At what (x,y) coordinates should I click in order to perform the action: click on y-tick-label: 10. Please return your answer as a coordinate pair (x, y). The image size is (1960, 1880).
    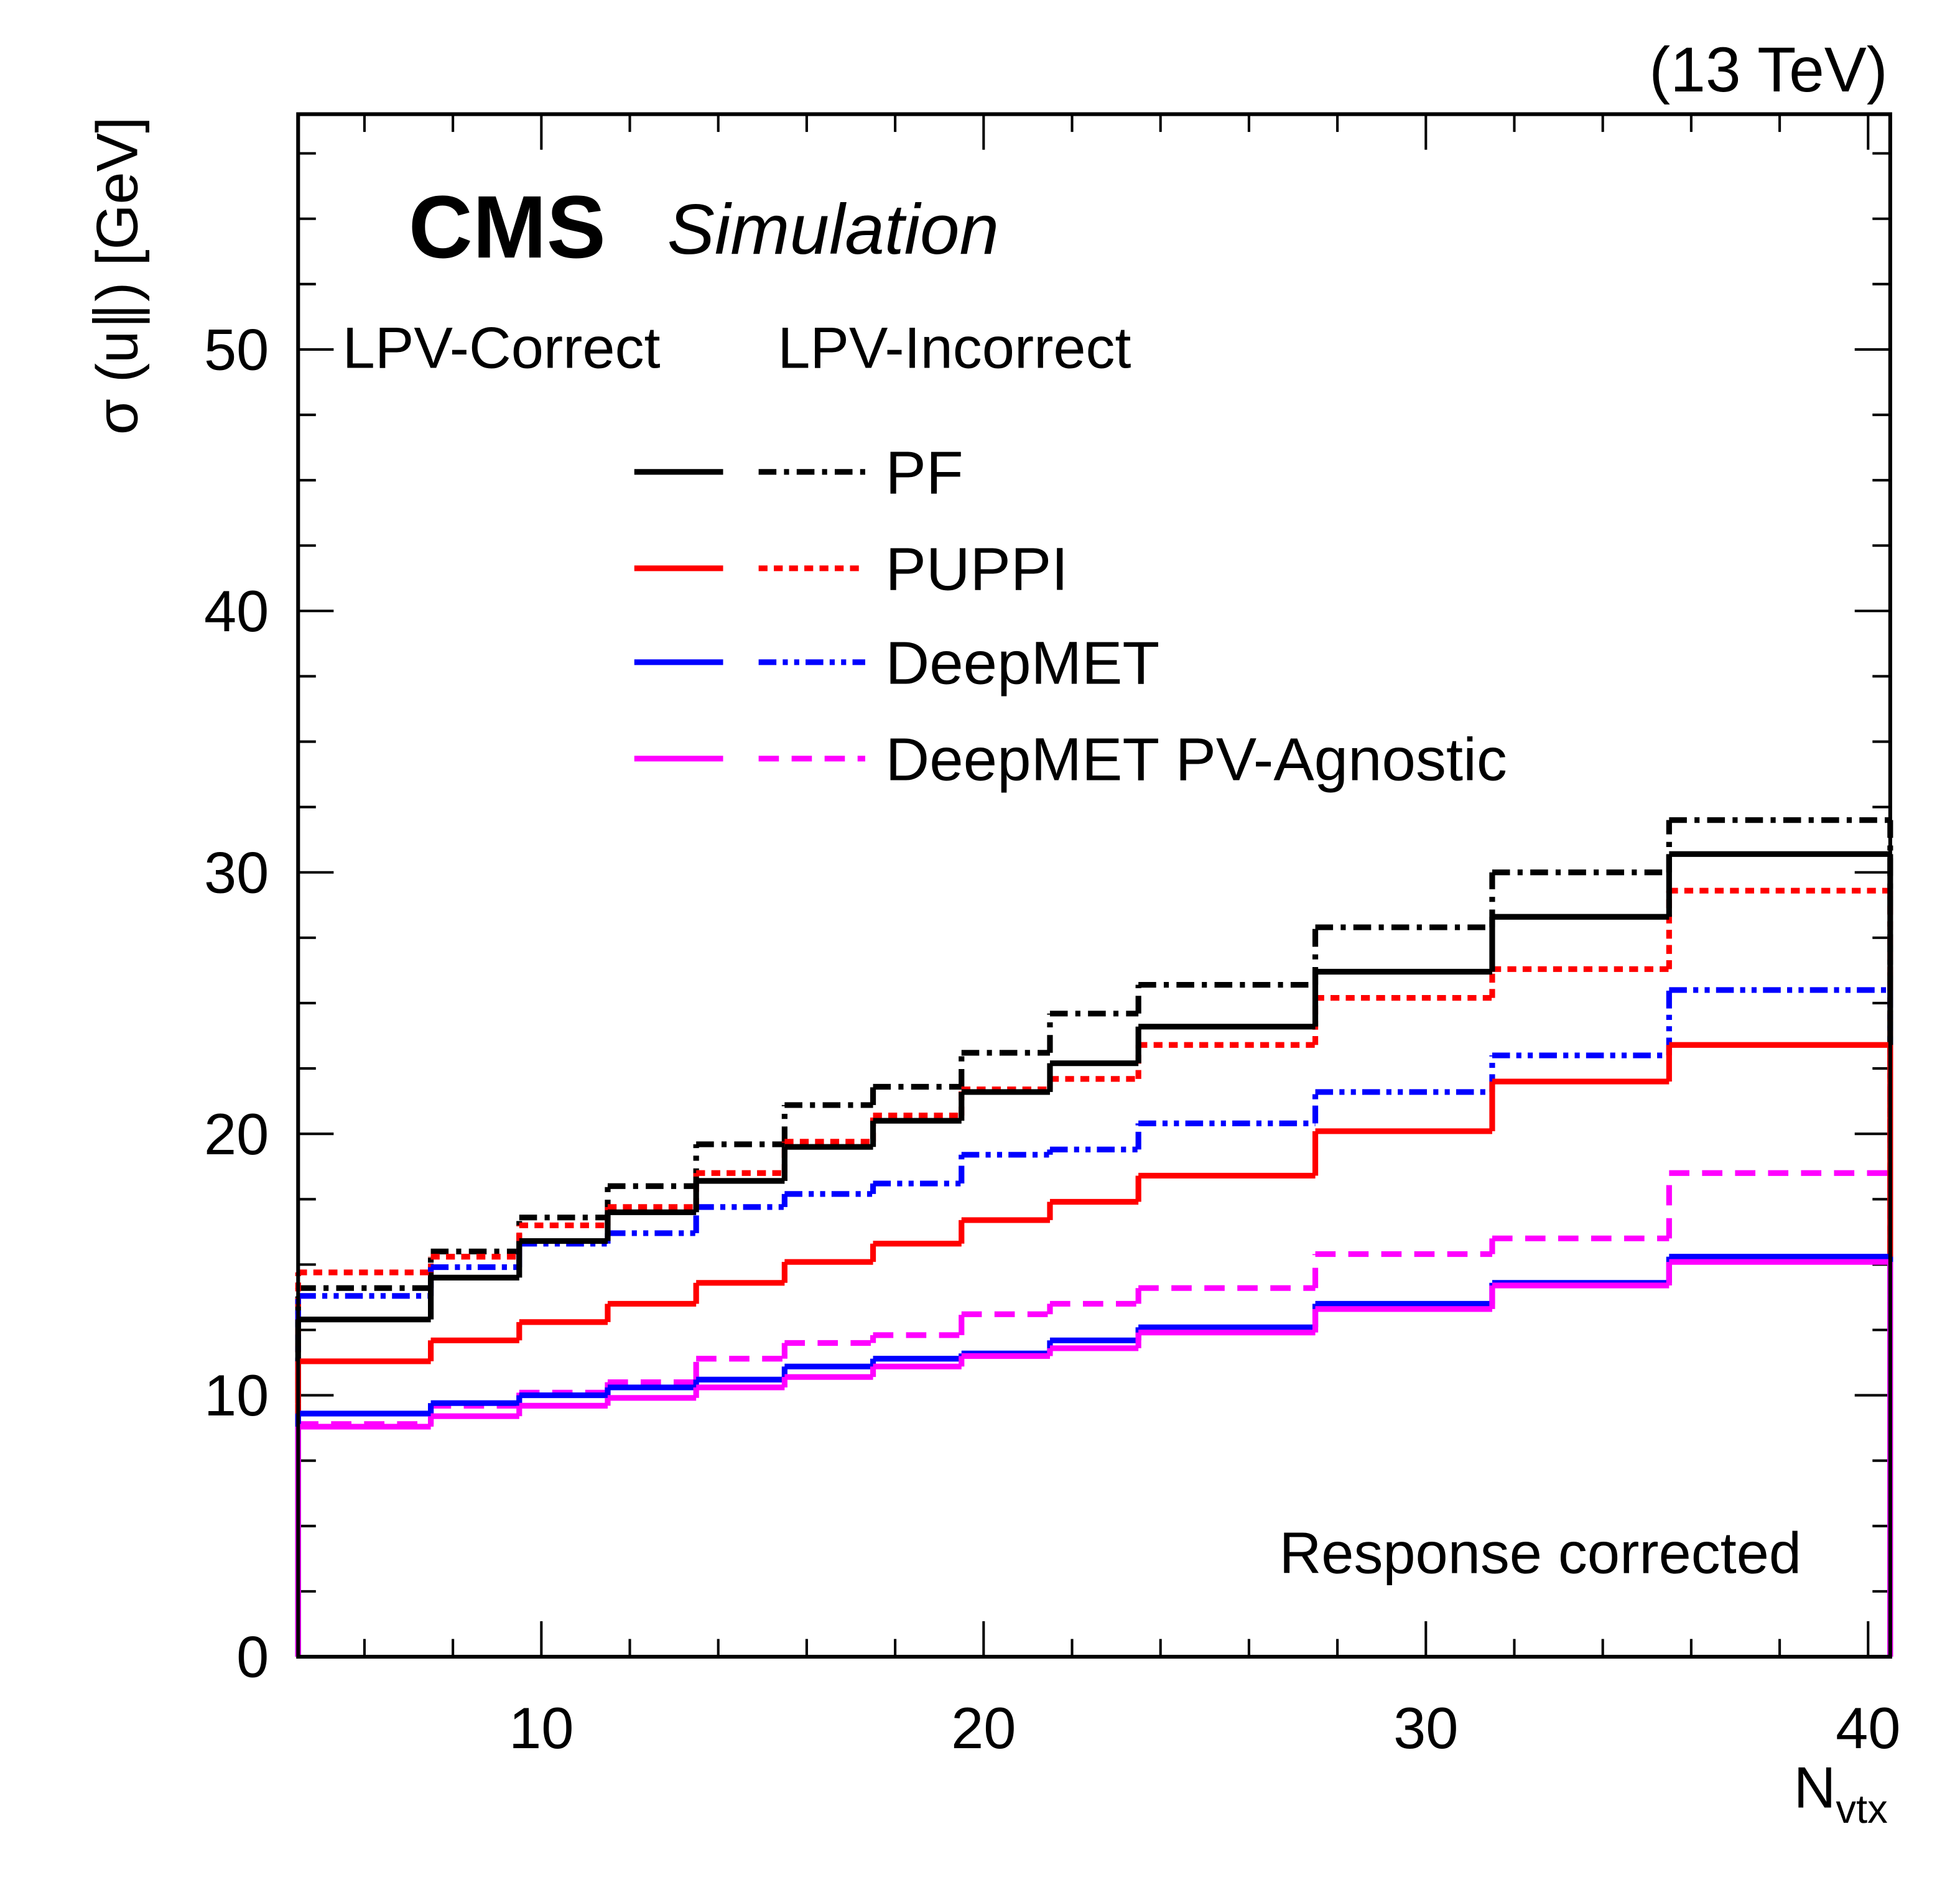
    Looking at the image, I should click on (236, 1396).